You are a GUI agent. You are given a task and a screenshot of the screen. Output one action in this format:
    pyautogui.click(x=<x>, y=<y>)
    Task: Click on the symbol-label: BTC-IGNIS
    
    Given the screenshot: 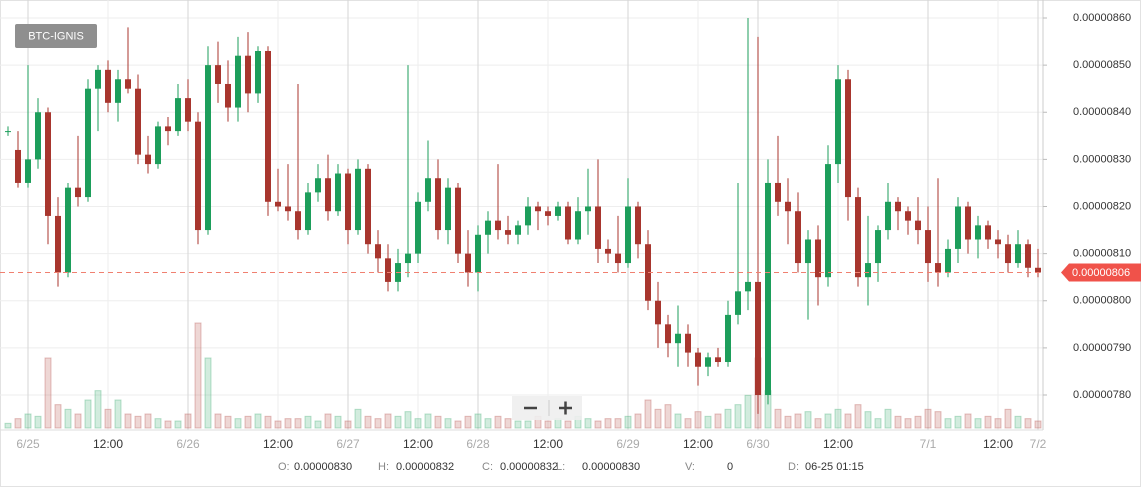 What is the action you would take?
    pyautogui.click(x=56, y=36)
    